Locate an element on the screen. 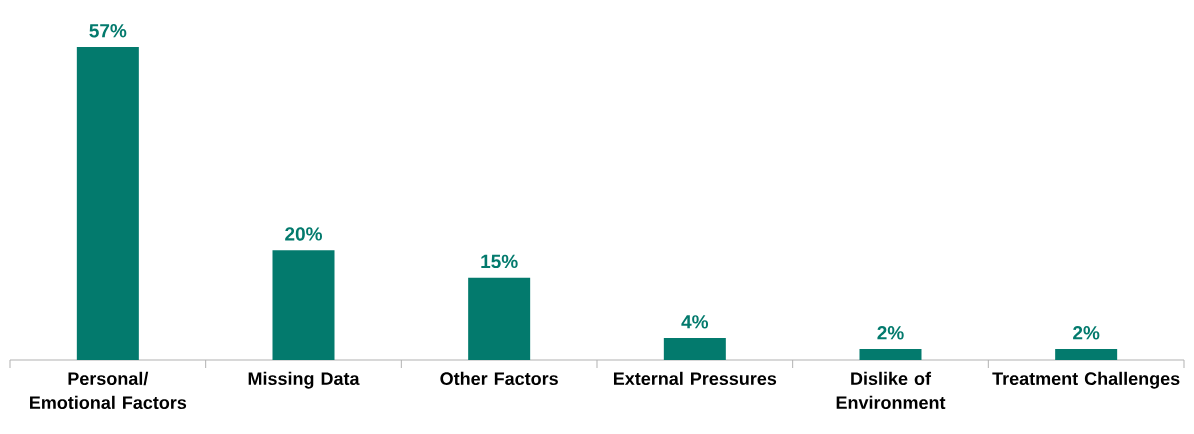 This screenshot has height=434, width=1194. data-label: 15% is located at coordinates (499, 261).